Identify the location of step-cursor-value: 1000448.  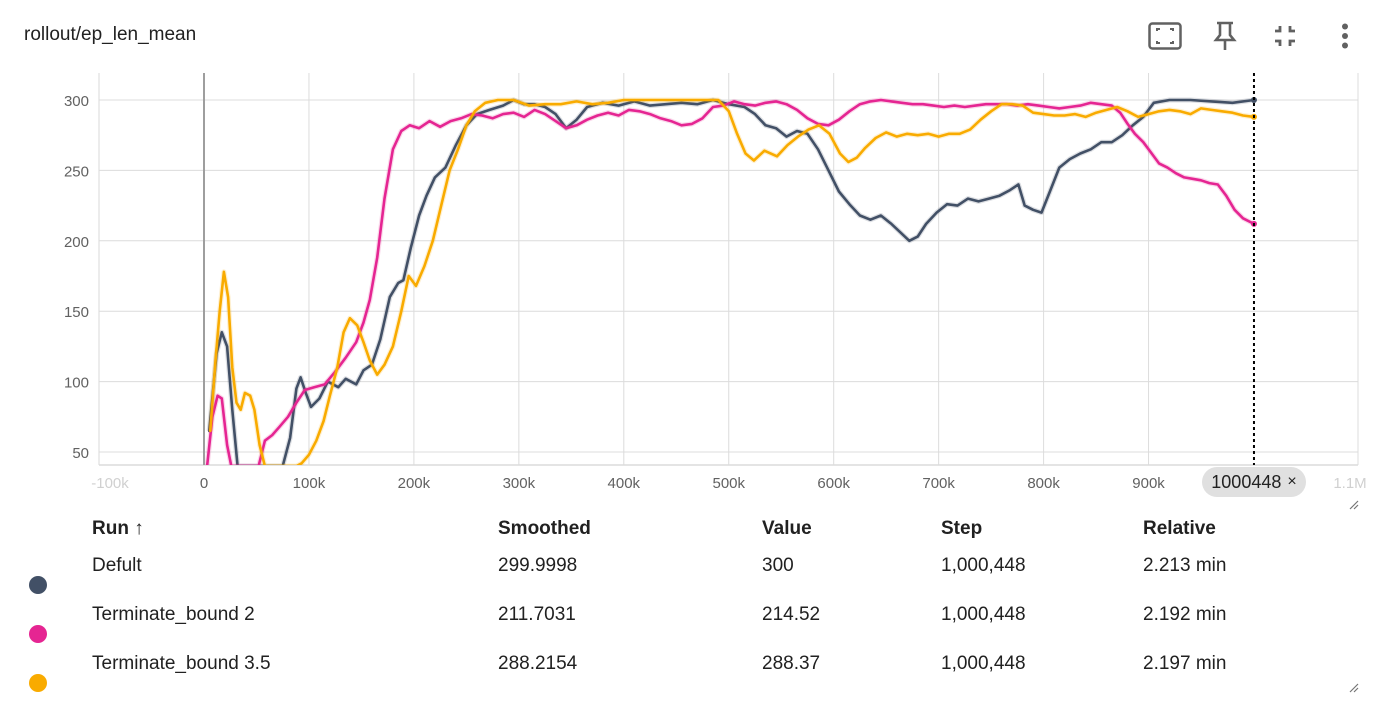
(1246, 481).